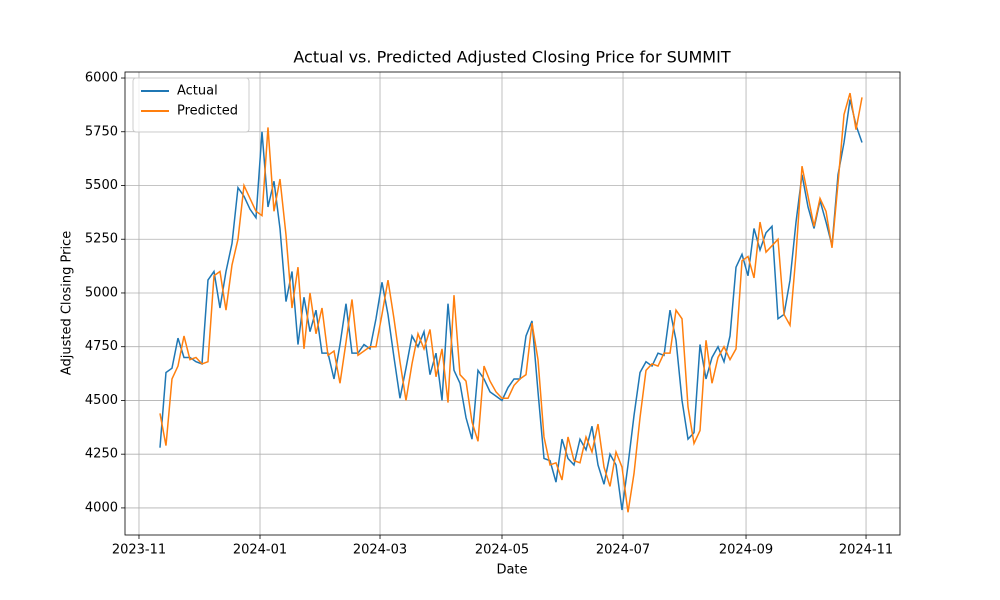  What do you see at coordinates (866, 550) in the screenshot?
I see `x-tick-label: 2024-11` at bounding box center [866, 550].